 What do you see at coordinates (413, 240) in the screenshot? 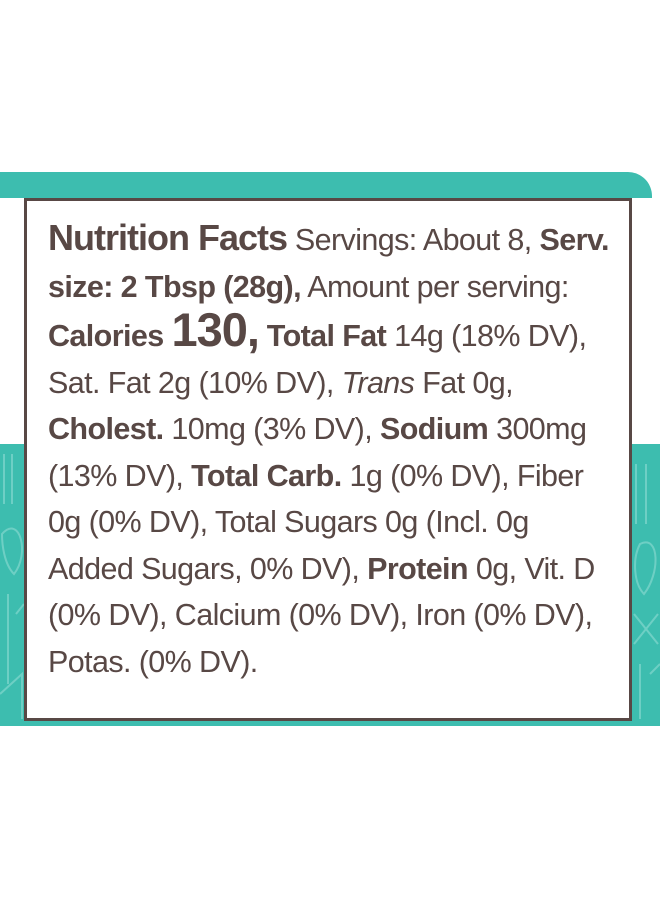
I see `servings-text: Servings: About 8,` at bounding box center [413, 240].